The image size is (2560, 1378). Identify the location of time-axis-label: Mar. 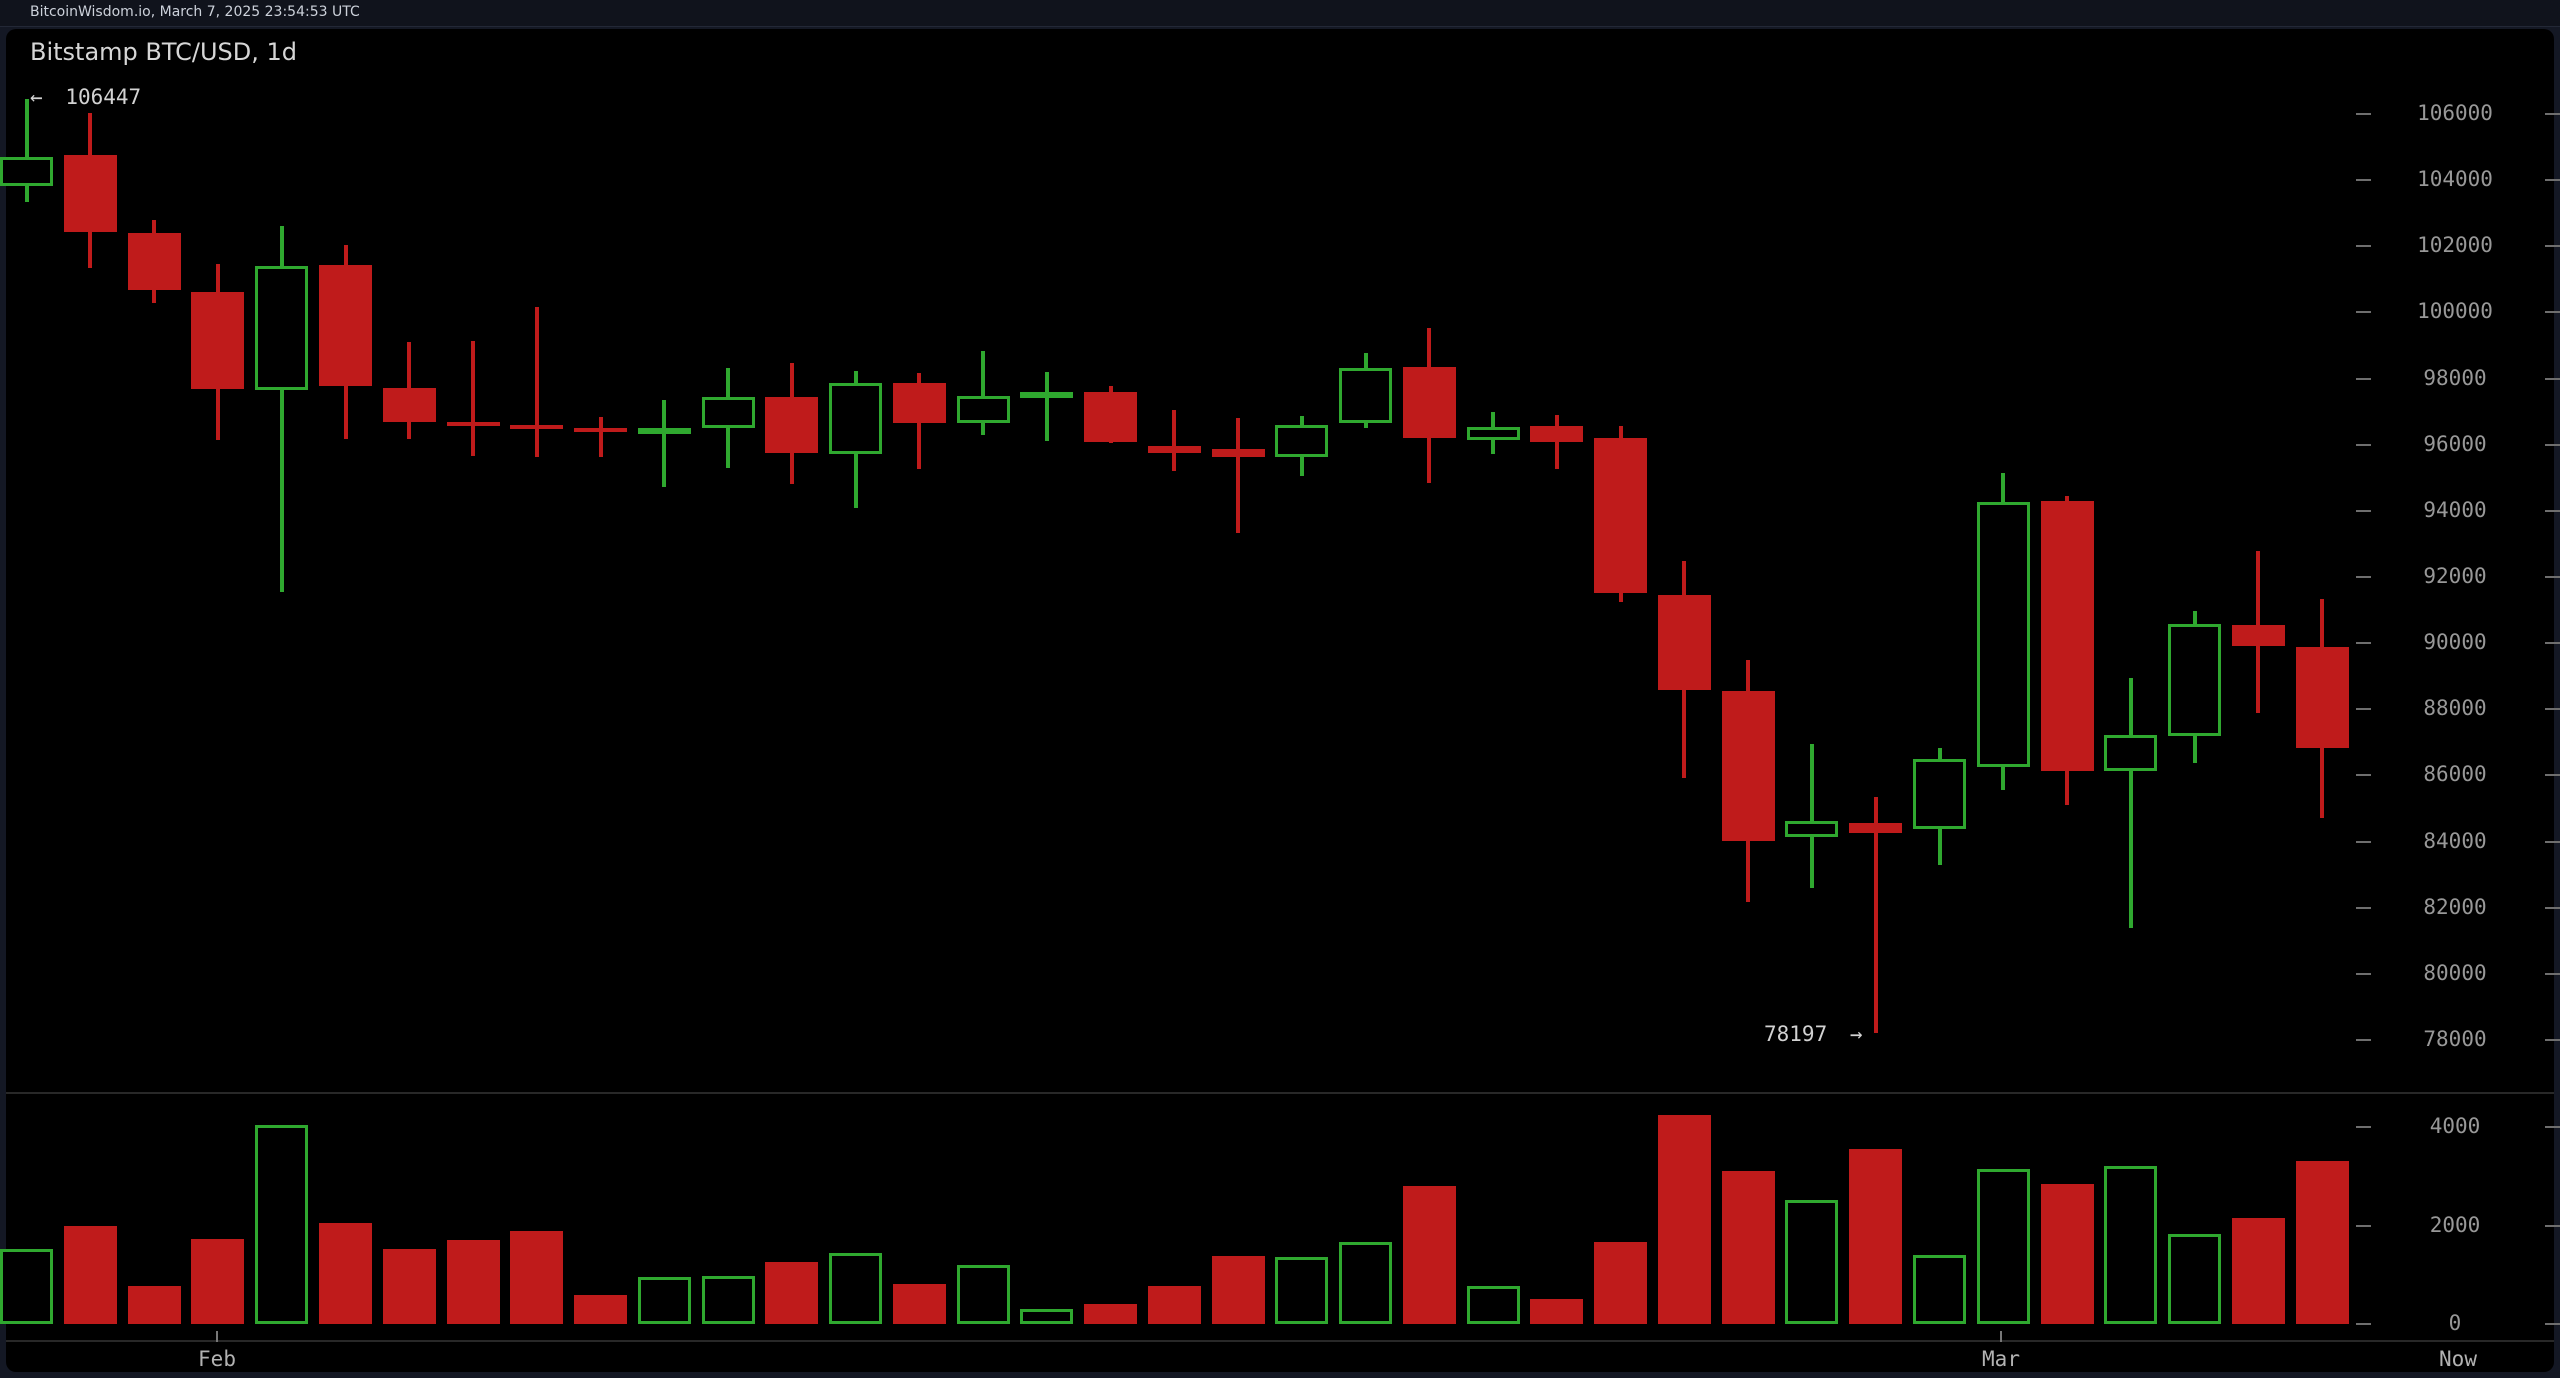
(2001, 1359).